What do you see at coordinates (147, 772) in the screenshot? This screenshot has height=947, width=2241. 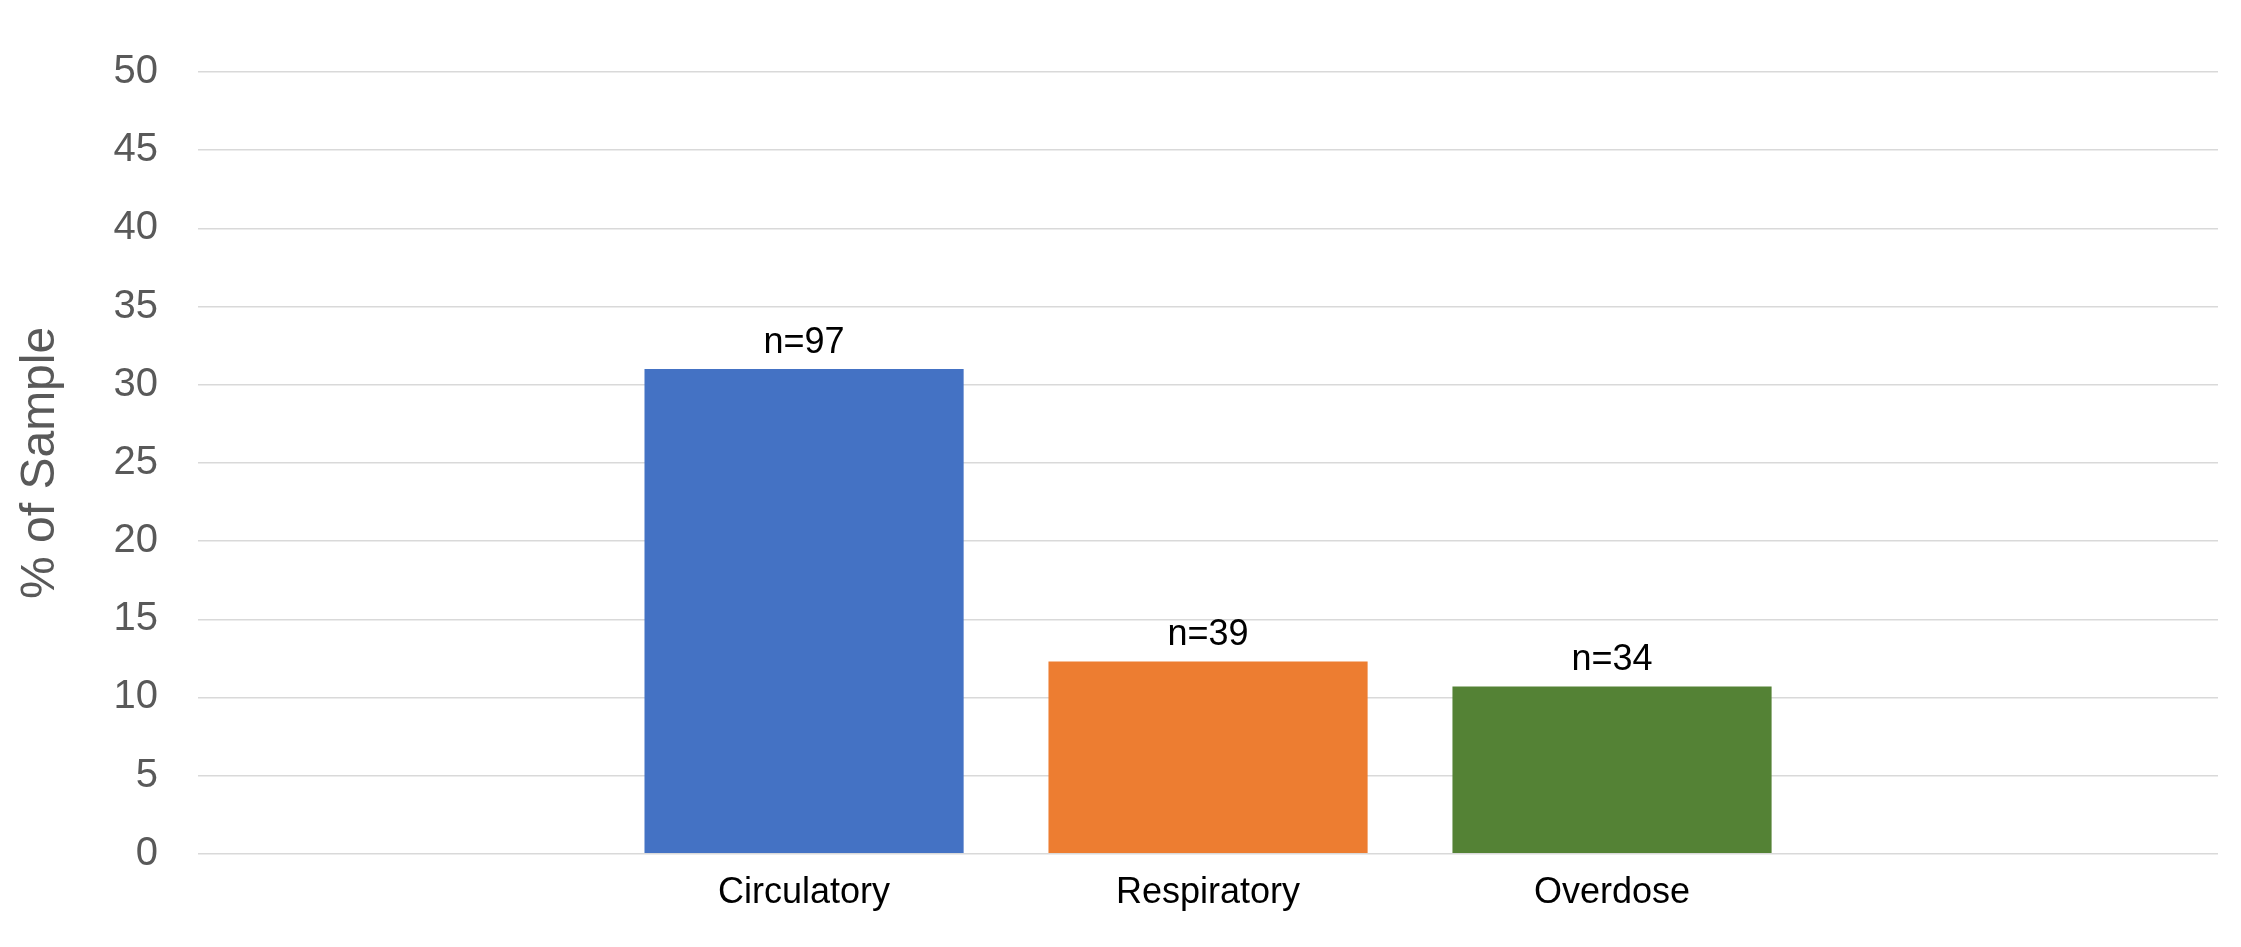 I see `y-tick-label: 5` at bounding box center [147, 772].